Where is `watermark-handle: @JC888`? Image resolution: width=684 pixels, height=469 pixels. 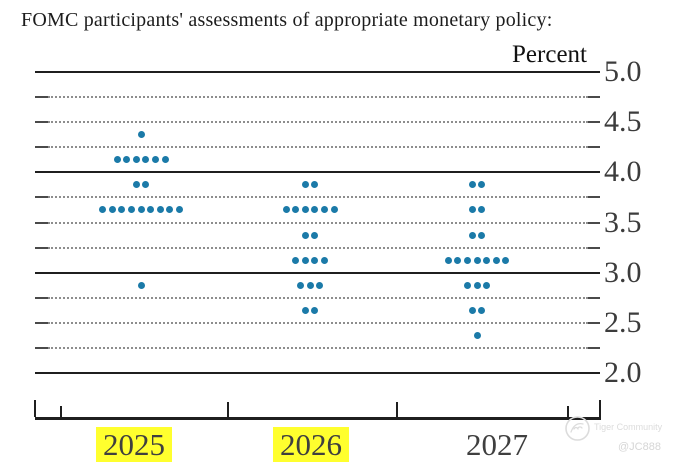
watermark-handle: @JC888 is located at coordinates (639, 447).